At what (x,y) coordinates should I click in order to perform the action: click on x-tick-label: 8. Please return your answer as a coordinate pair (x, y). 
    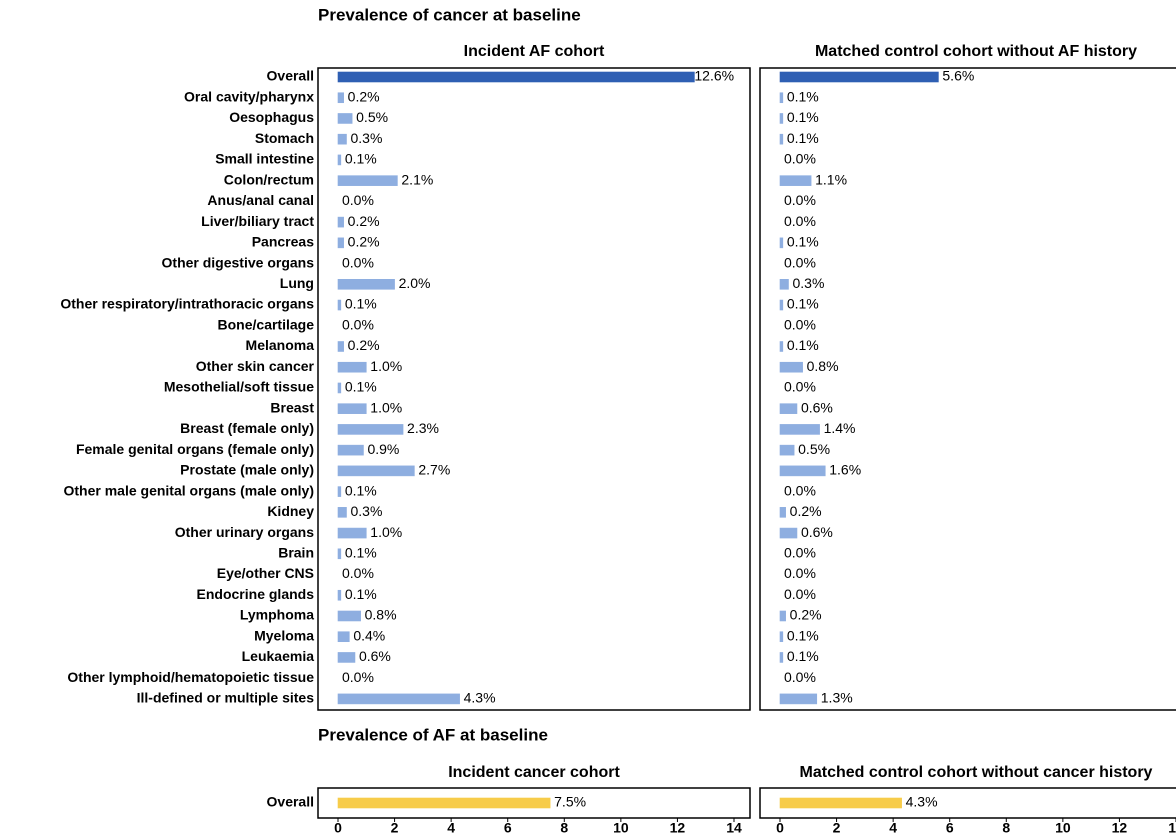
    Looking at the image, I should click on (564, 828).